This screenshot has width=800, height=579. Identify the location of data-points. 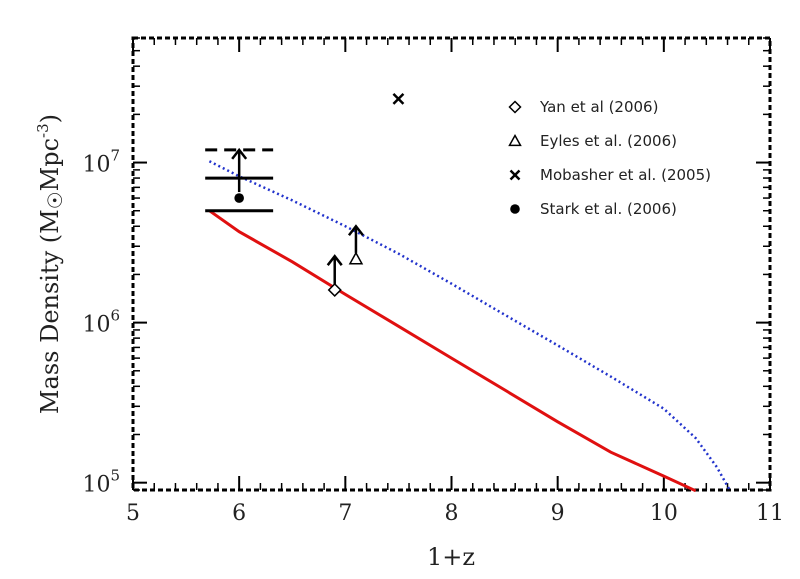
(305, 195).